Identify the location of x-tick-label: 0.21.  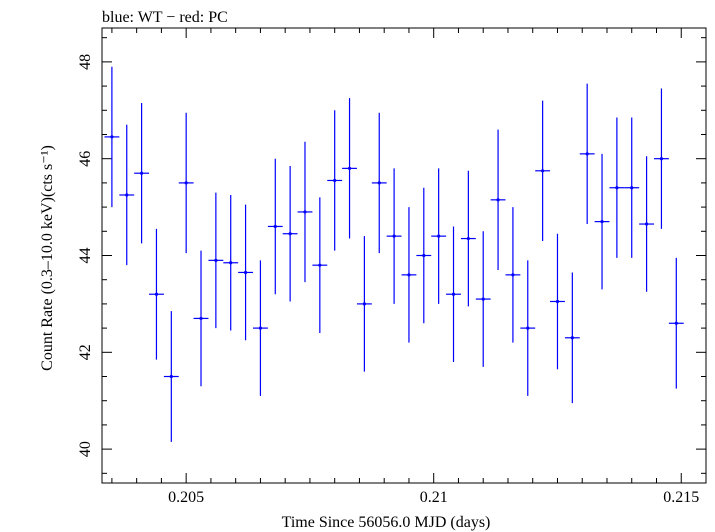
(434, 497).